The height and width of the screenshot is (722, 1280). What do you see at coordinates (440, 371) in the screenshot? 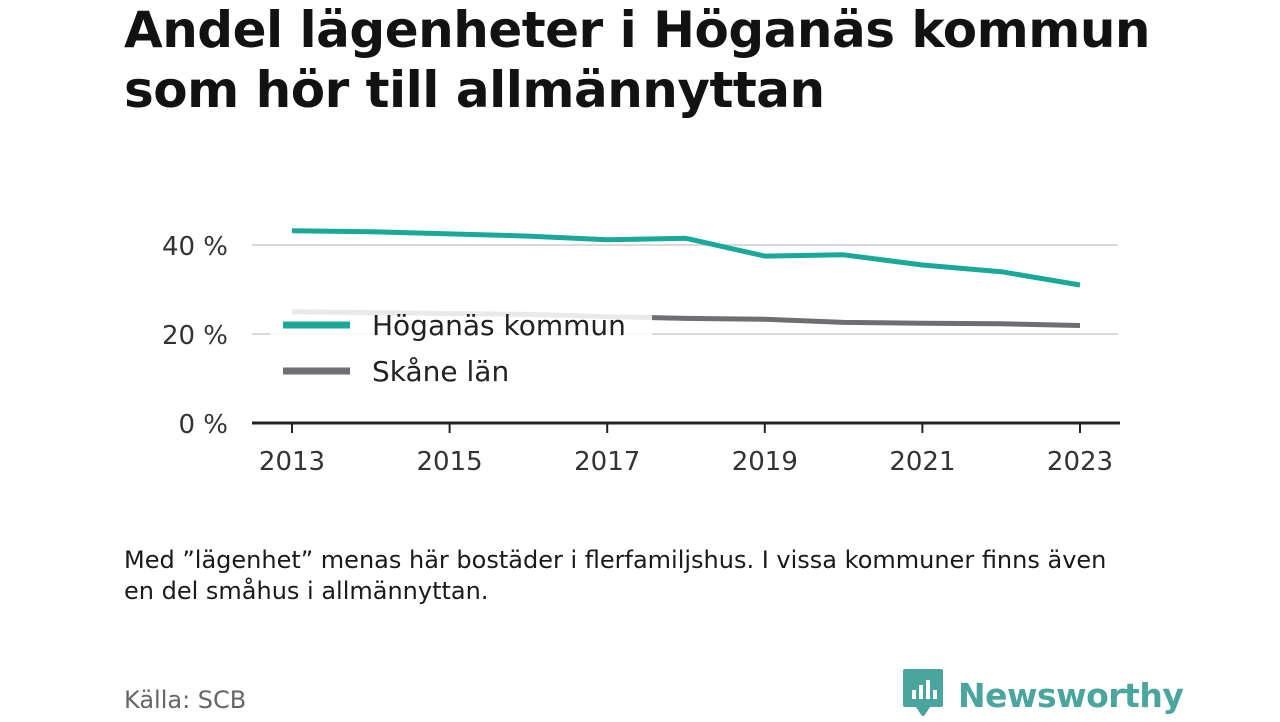
I see `legend-label-1: Skåne län` at bounding box center [440, 371].